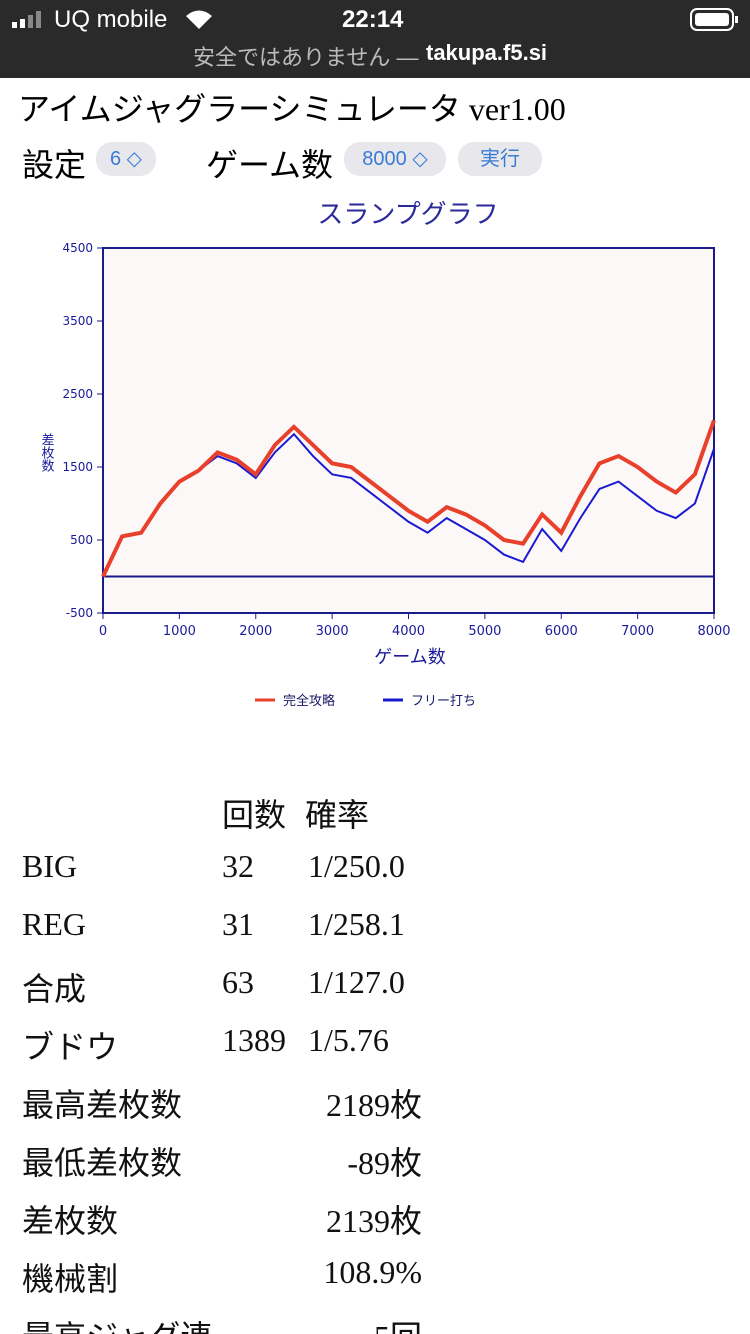 The height and width of the screenshot is (1334, 750). I want to click on x-tick-label: 4000, so click(408, 631).